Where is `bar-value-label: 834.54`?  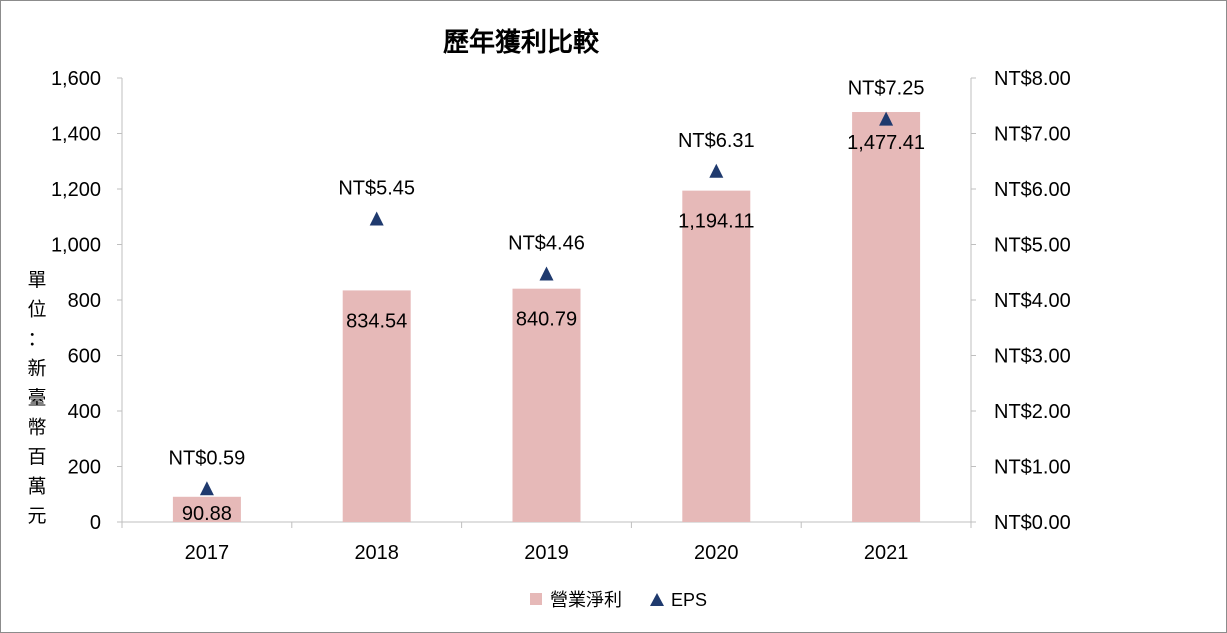 bar-value-label: 834.54 is located at coordinates (376, 321).